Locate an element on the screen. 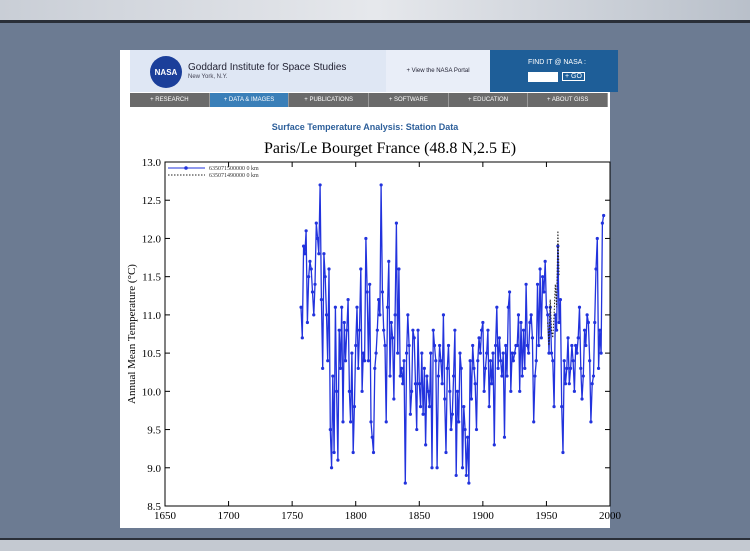 This screenshot has height=551, width=750. nav-item: + EDUCATION is located at coordinates (489, 100).